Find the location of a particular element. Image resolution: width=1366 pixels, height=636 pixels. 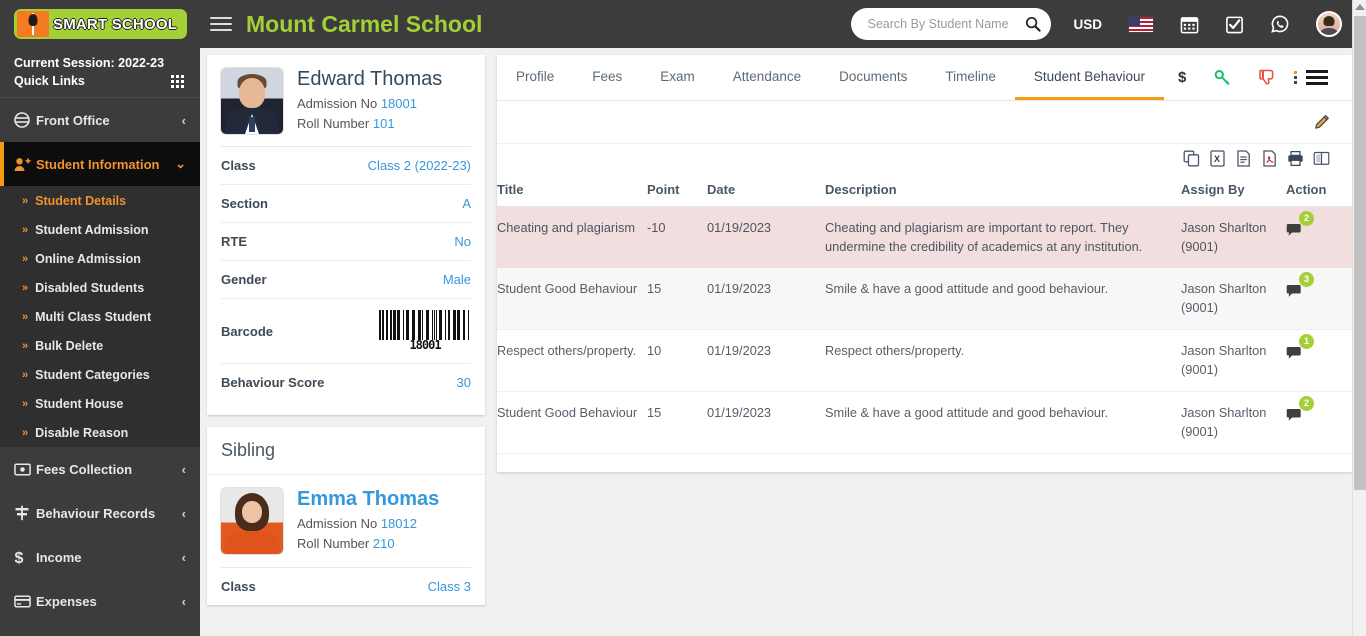

column-header-assign-by: Assign By is located at coordinates (1233, 190).